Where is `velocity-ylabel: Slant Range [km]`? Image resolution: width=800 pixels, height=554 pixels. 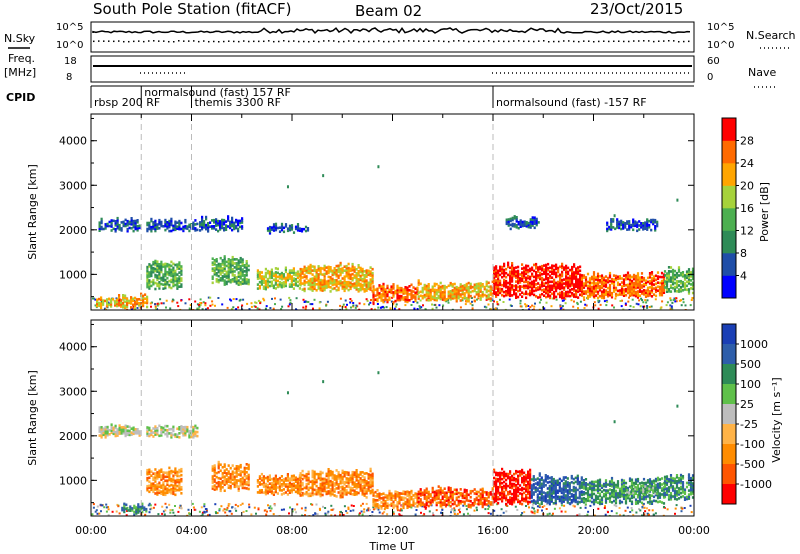 velocity-ylabel: Slant Range [km] is located at coordinates (32, 418).